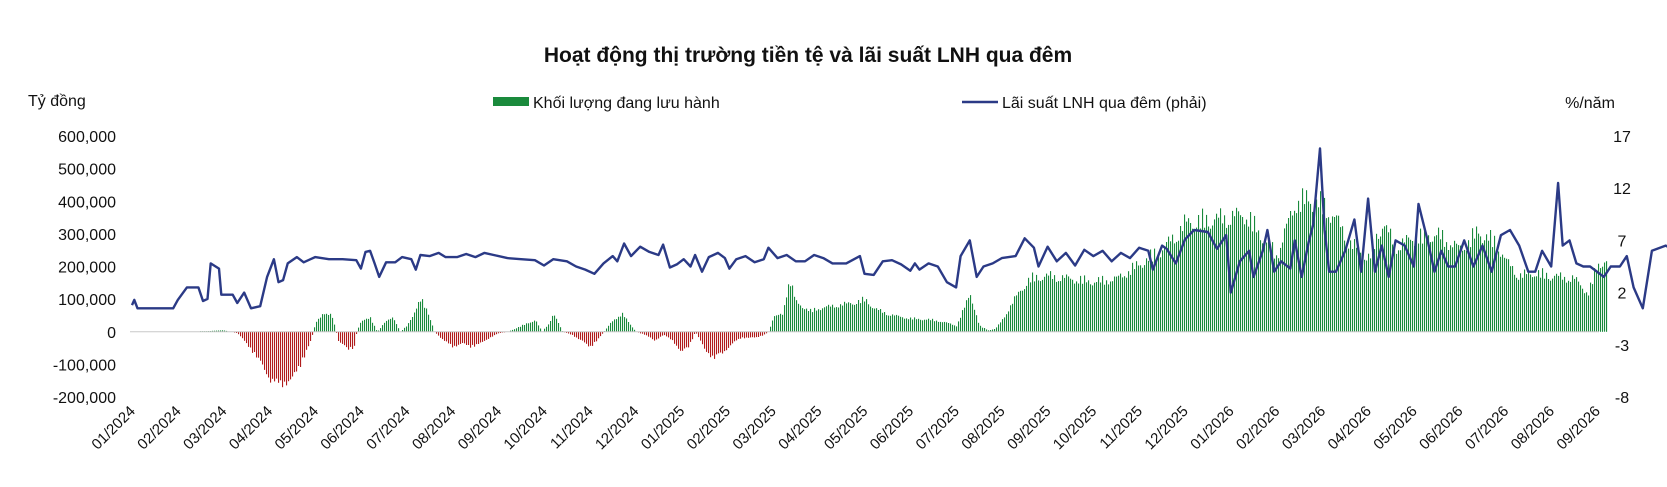  I want to click on x-tick-label: 03/2025, so click(754, 428).